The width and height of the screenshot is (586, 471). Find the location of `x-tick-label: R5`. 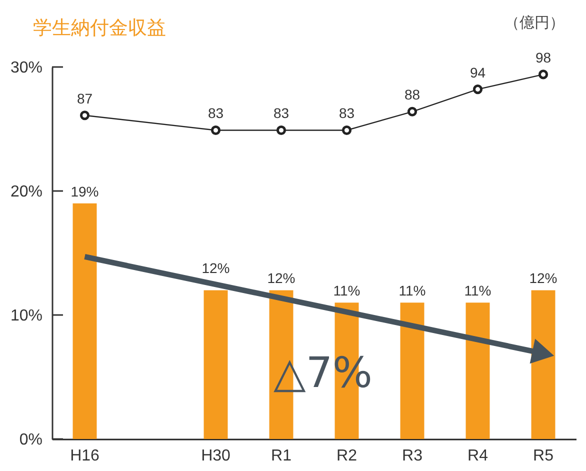

x-tick-label: R5 is located at coordinates (543, 456).